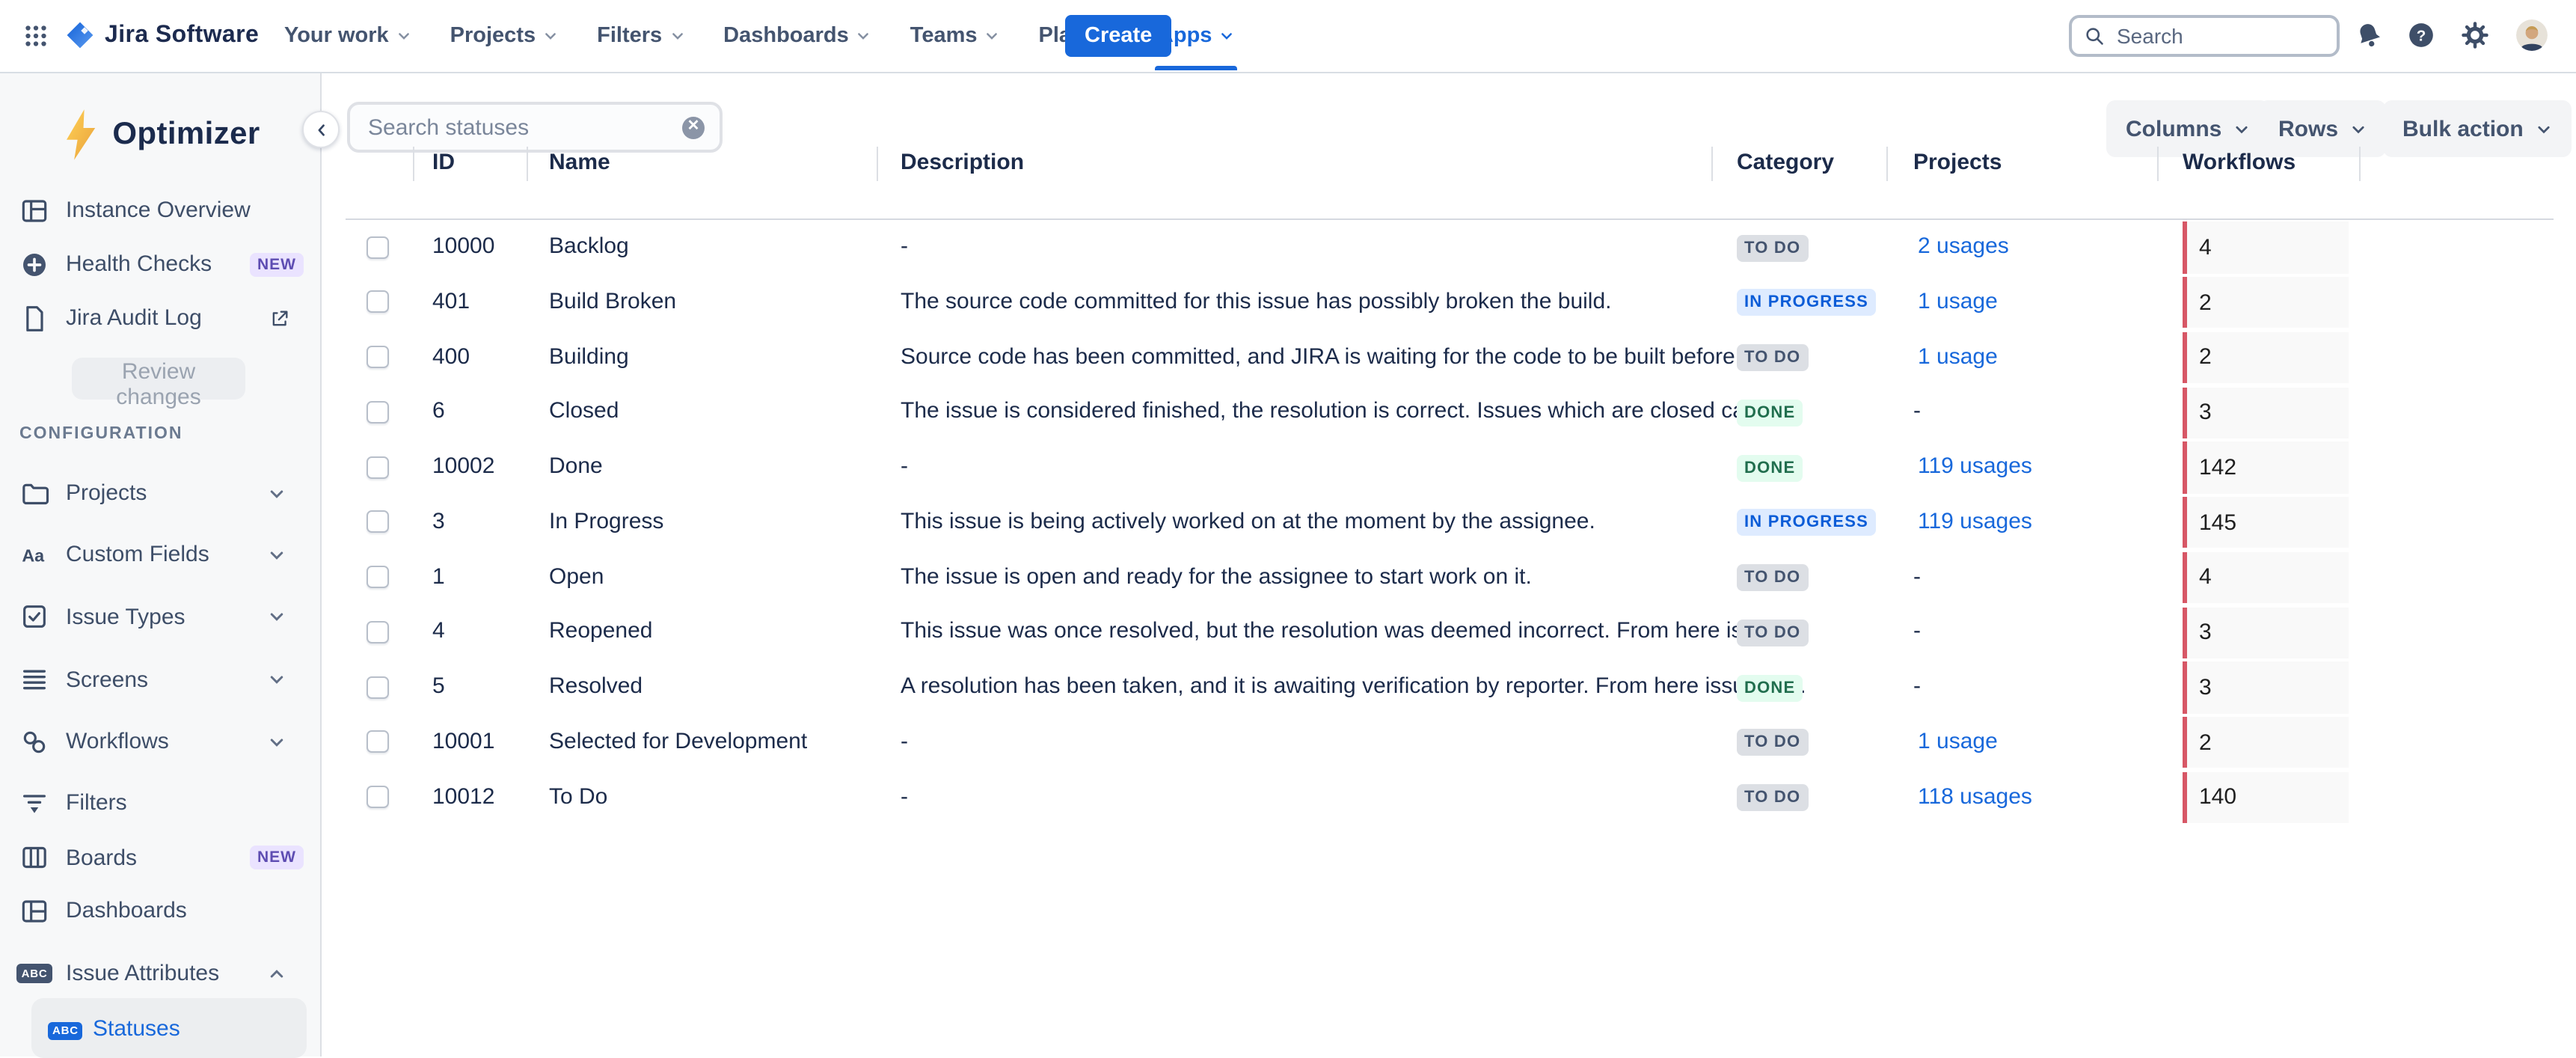  I want to click on optimizer-app-name: Optimizer, so click(186, 134).